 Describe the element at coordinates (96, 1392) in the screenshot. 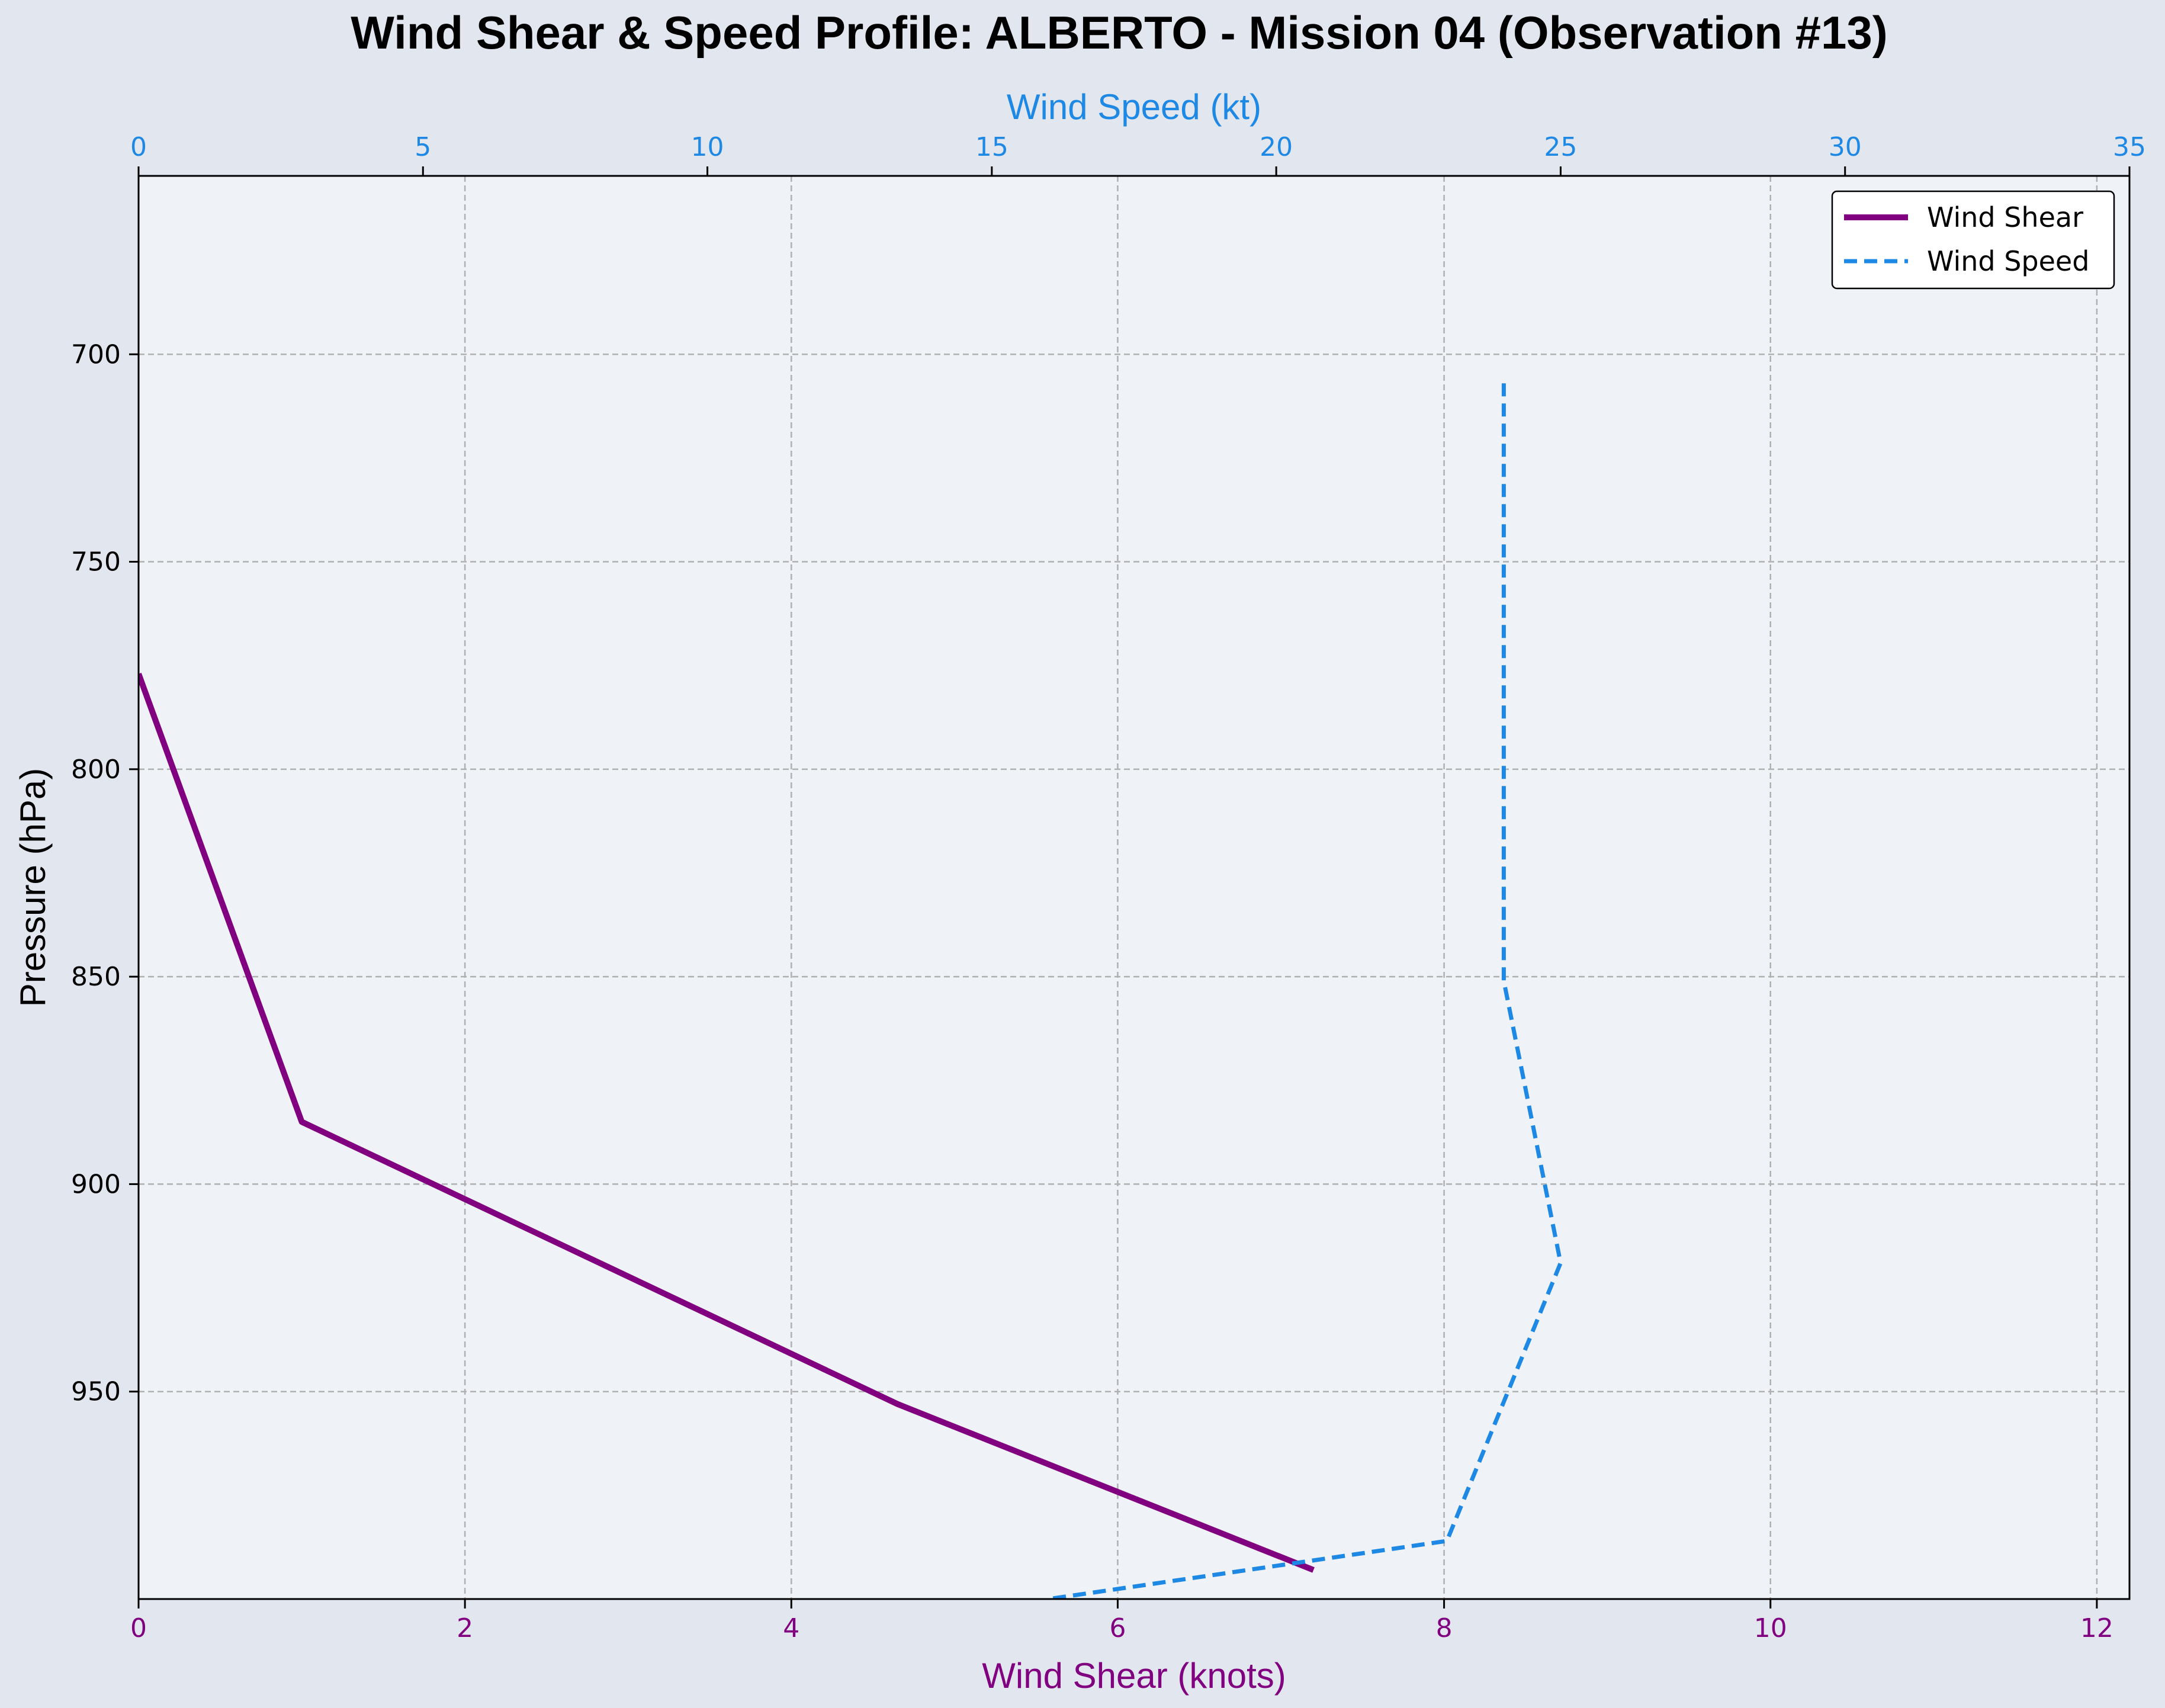

I see `y-tick-label: 950` at that location.